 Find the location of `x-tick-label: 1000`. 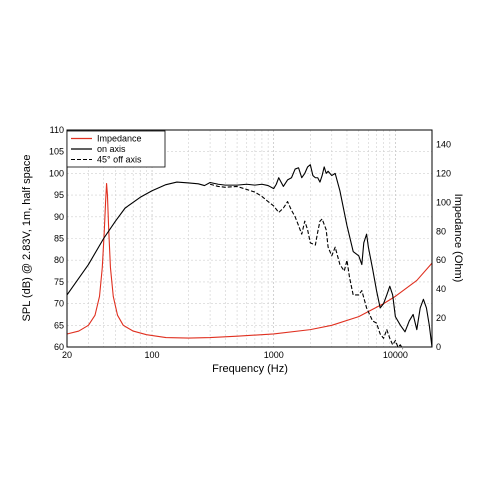

x-tick-label: 1000 is located at coordinates (274, 355).